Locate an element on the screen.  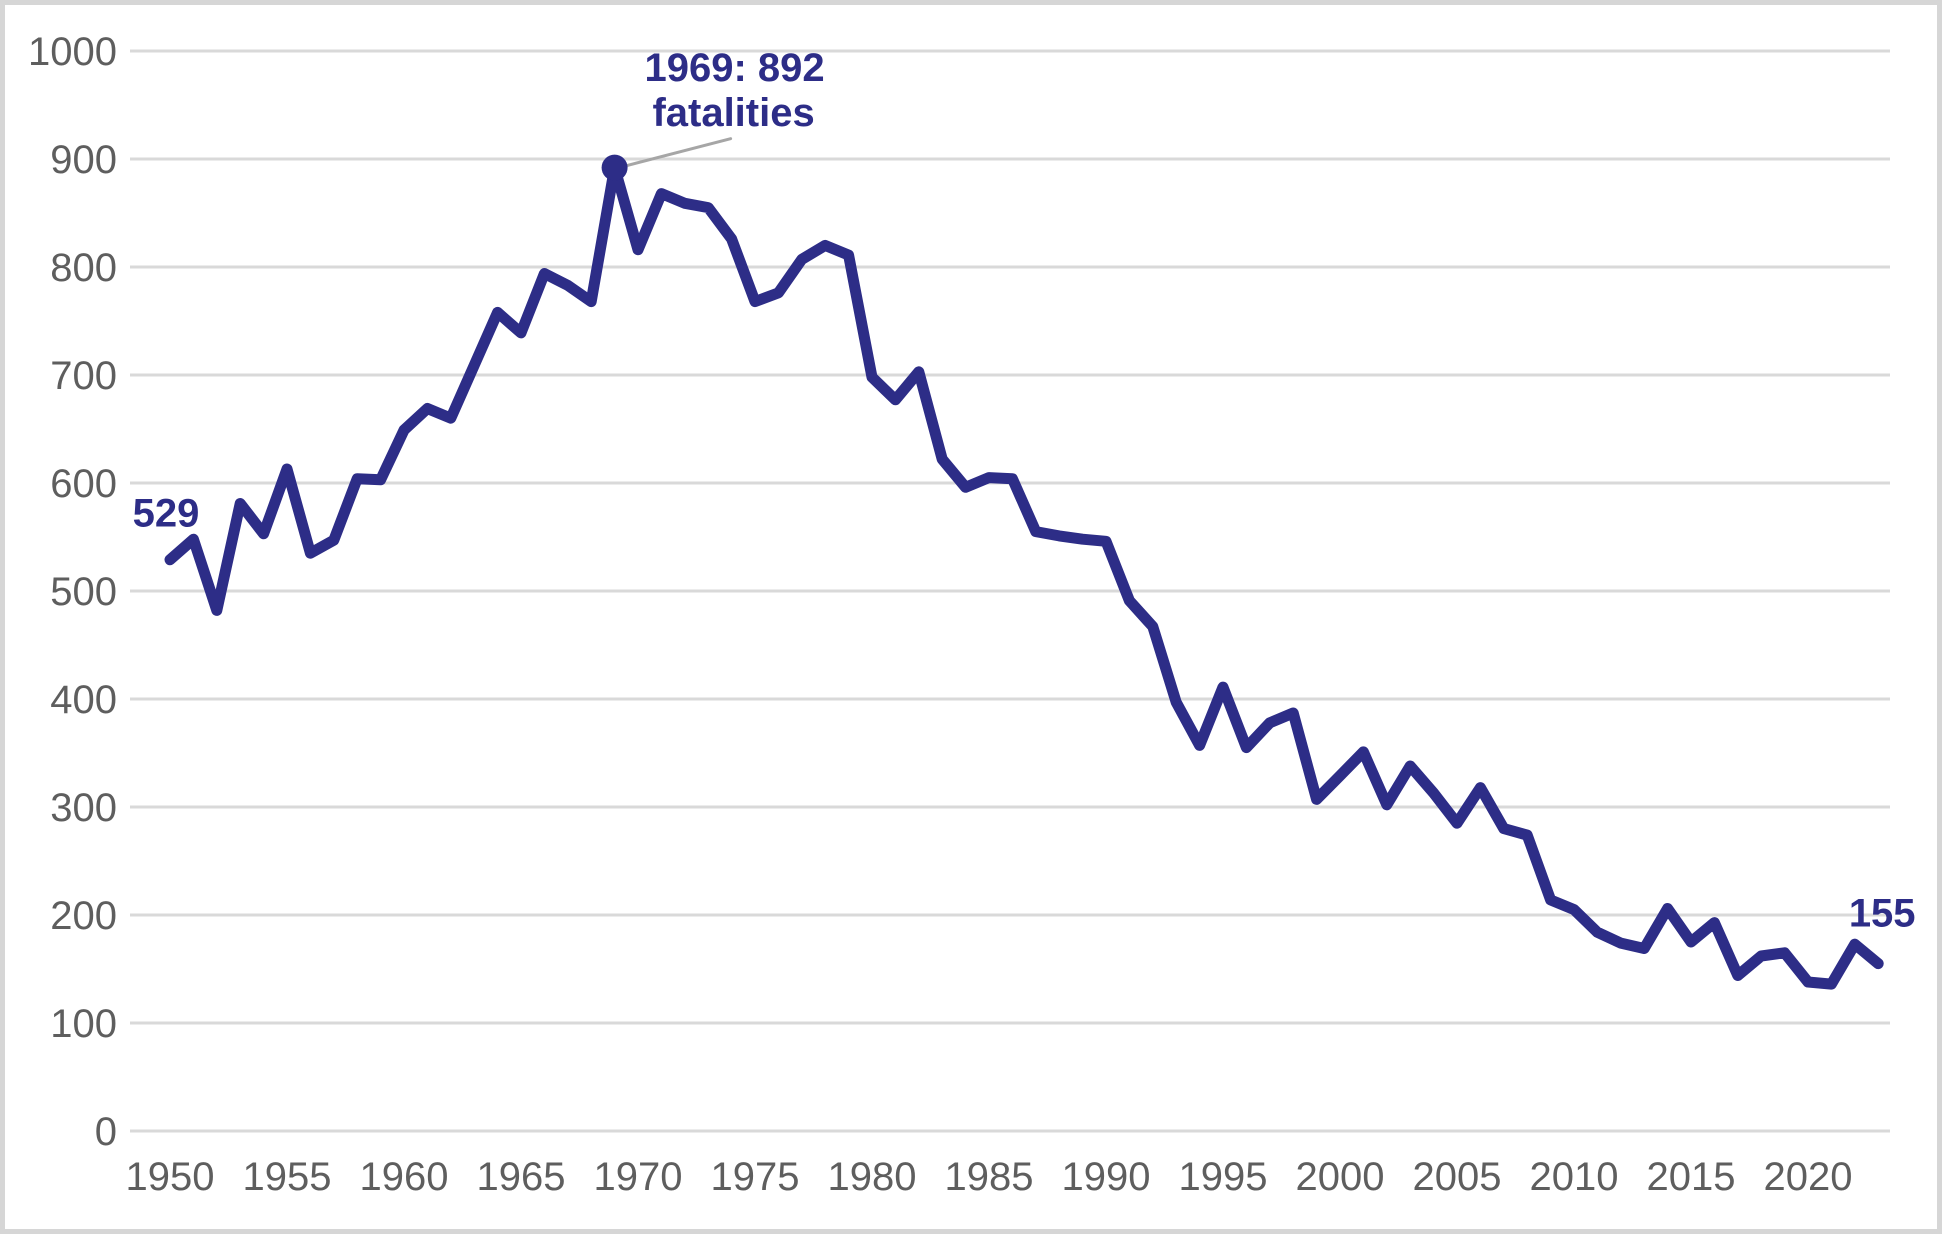
y-tick-label-200: 200 is located at coordinates (83, 916).